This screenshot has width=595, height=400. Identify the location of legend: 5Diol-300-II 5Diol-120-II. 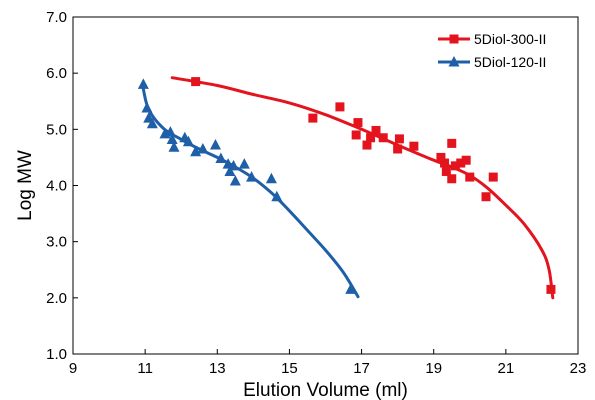
(492, 50).